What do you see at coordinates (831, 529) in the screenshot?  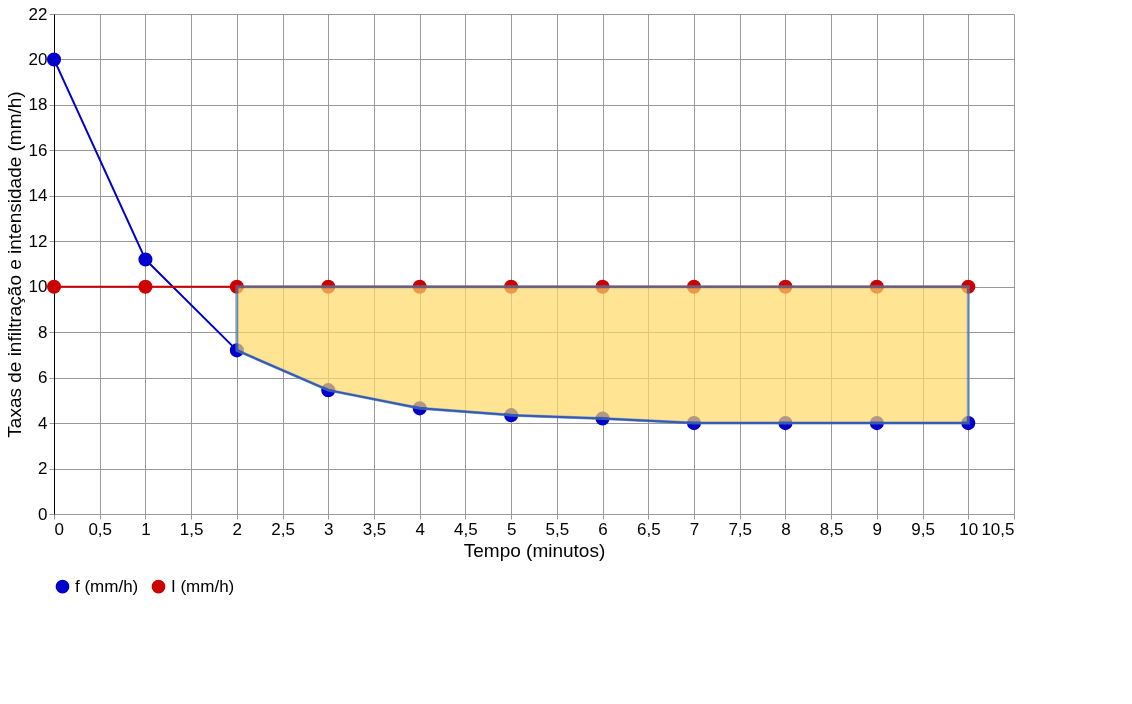 I see `x-tick-label: 8,5` at bounding box center [831, 529].